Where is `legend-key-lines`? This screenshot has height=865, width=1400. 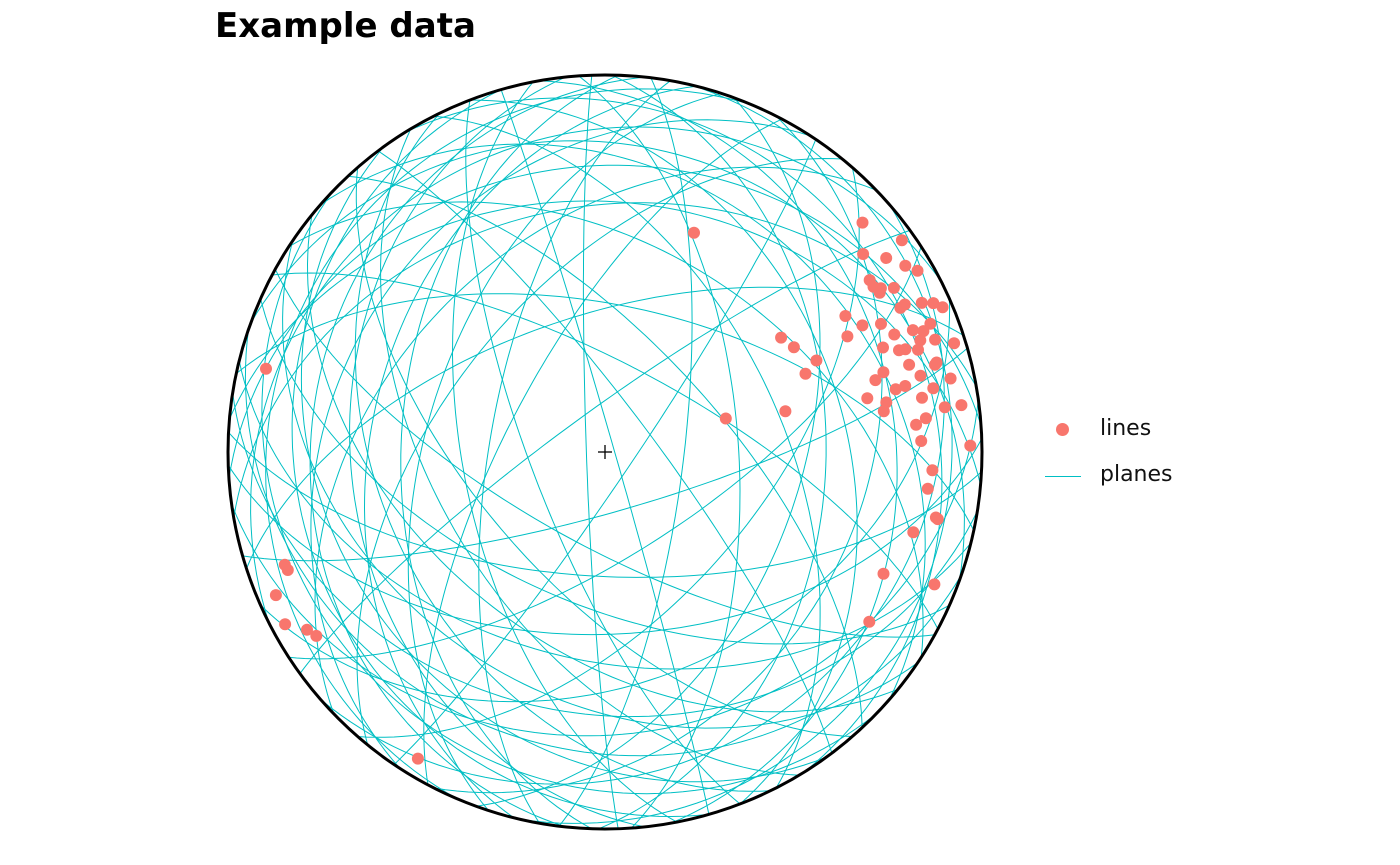 legend-key-lines is located at coordinates (1063, 430).